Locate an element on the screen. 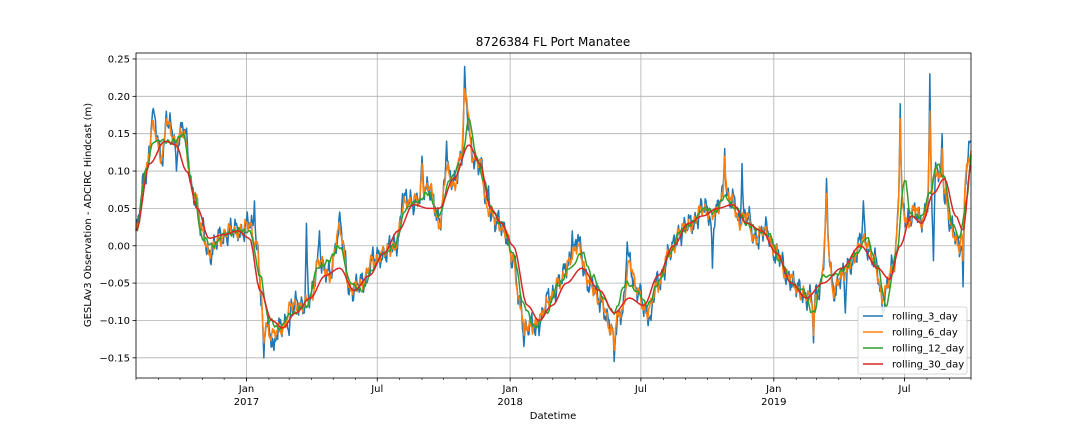 This screenshot has width=1080, height=436. y-axis: −0.15 −0.10 −0.05 0.00 0.05 0.10 0.15 0.20 0.25 is located at coordinates (117, 209).